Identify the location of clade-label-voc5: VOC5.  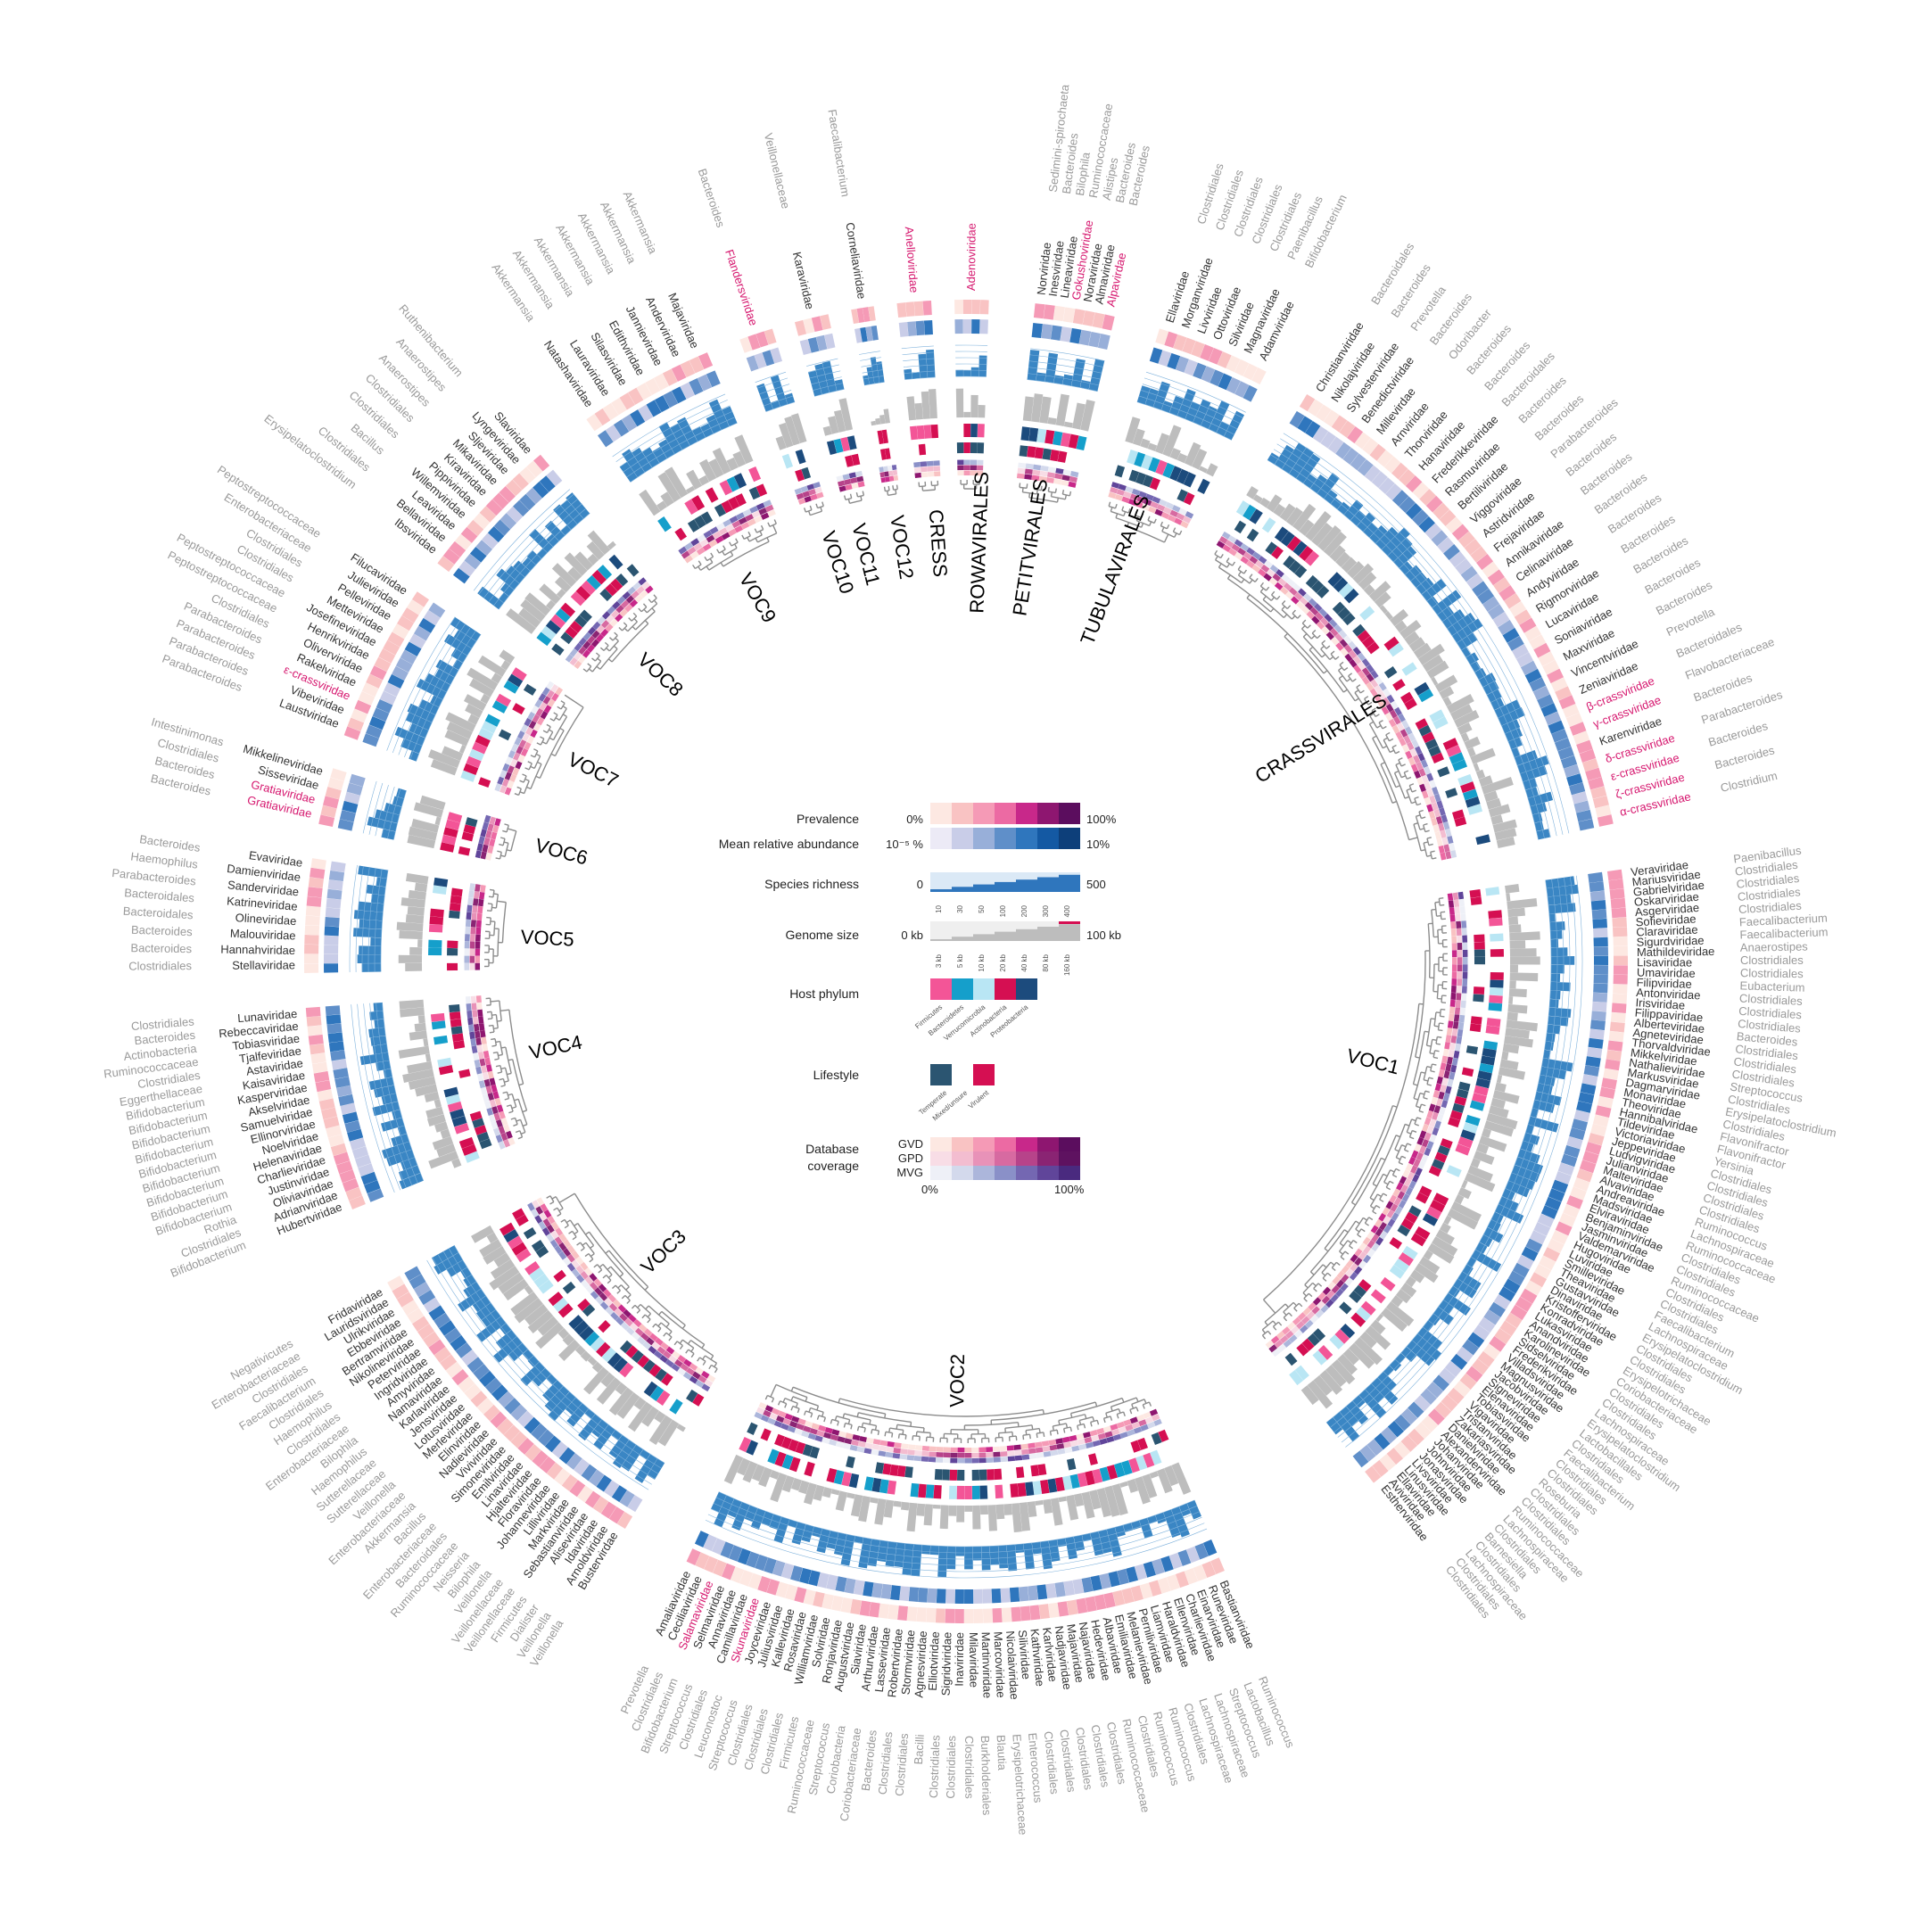
(547, 938).